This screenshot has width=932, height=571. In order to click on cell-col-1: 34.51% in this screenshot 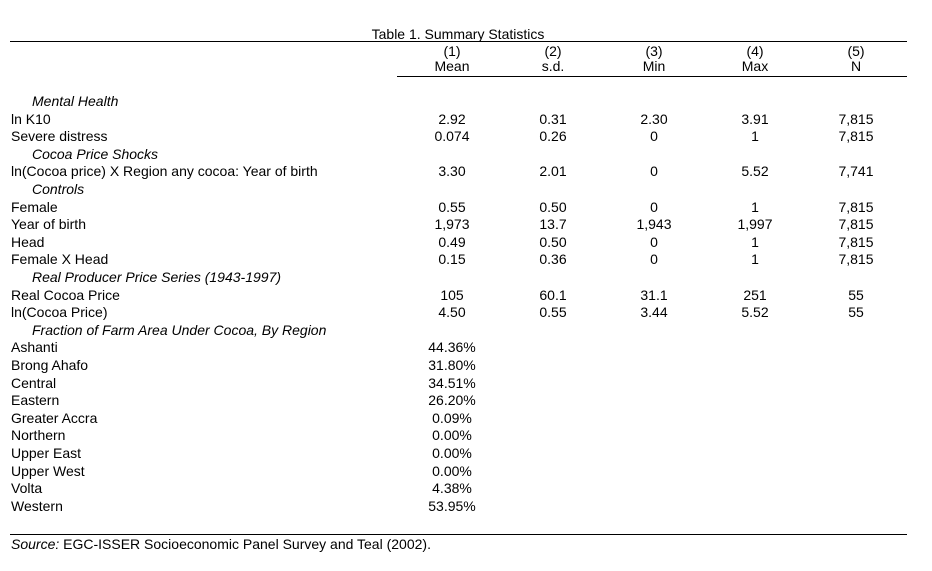, I will do `click(452, 382)`.